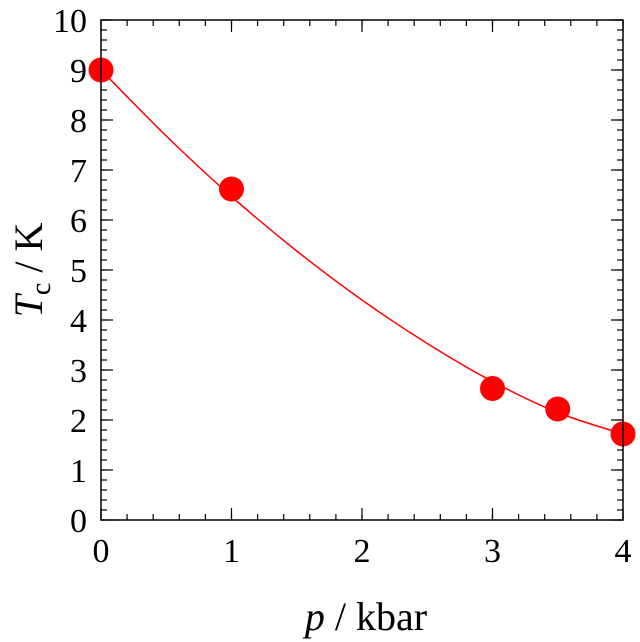 The image size is (640, 642). Describe the element at coordinates (78, 171) in the screenshot. I see `y-tick-label: 7` at that location.